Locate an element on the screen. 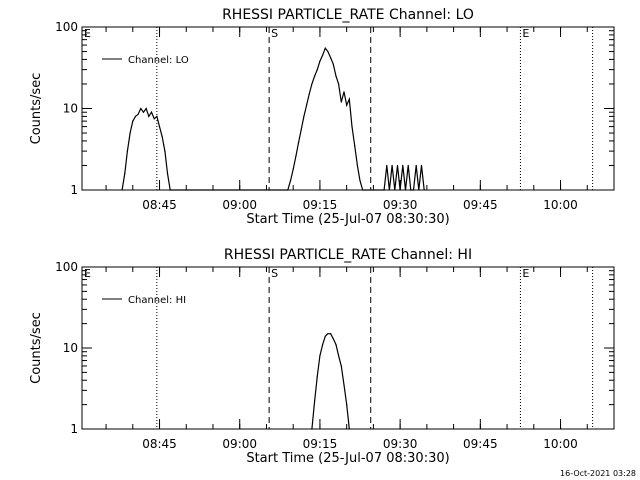 This screenshot has height=480, width=640. y-tick-label: 10 is located at coordinates (70, 348).